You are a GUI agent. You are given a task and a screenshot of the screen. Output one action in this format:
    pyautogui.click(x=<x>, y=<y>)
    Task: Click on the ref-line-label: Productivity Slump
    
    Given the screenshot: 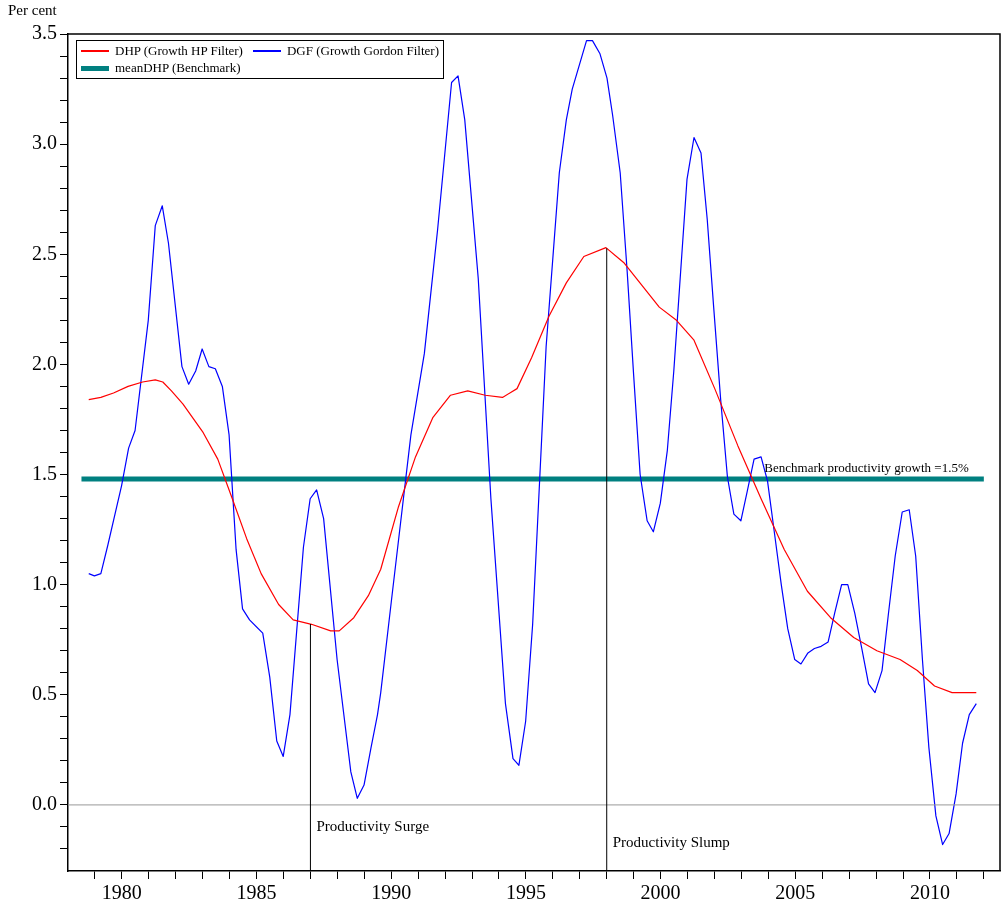 What is the action you would take?
    pyautogui.click(x=671, y=842)
    